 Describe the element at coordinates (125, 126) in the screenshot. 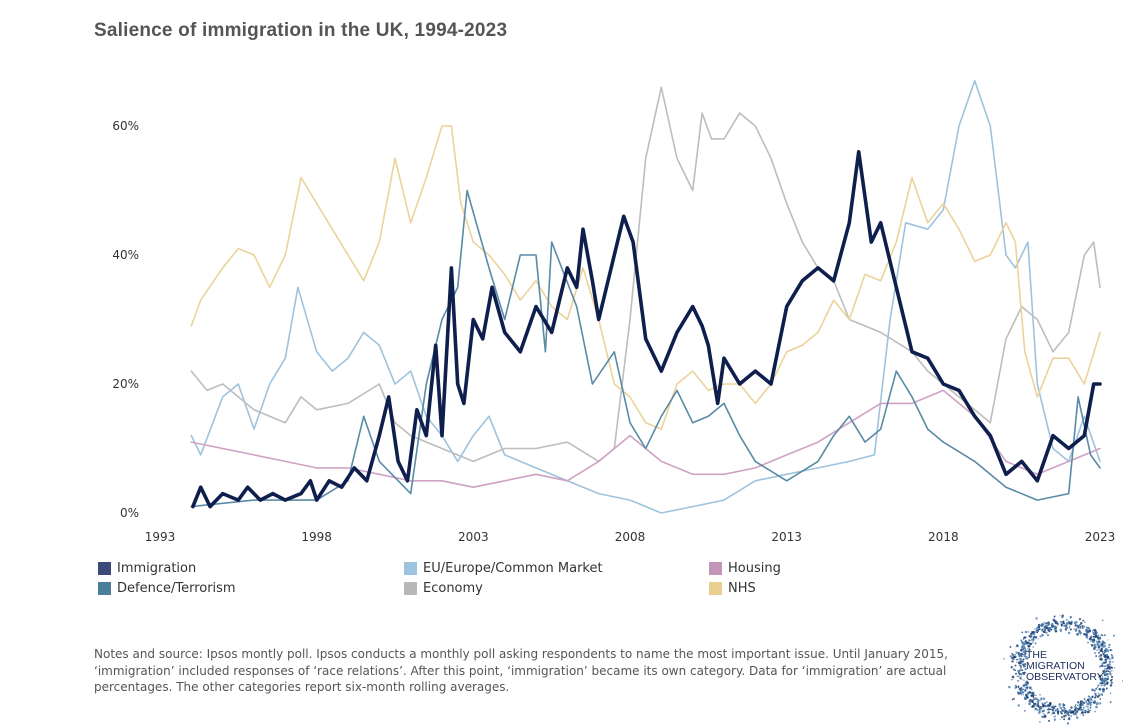

I see `y-tick-label: 60%` at that location.